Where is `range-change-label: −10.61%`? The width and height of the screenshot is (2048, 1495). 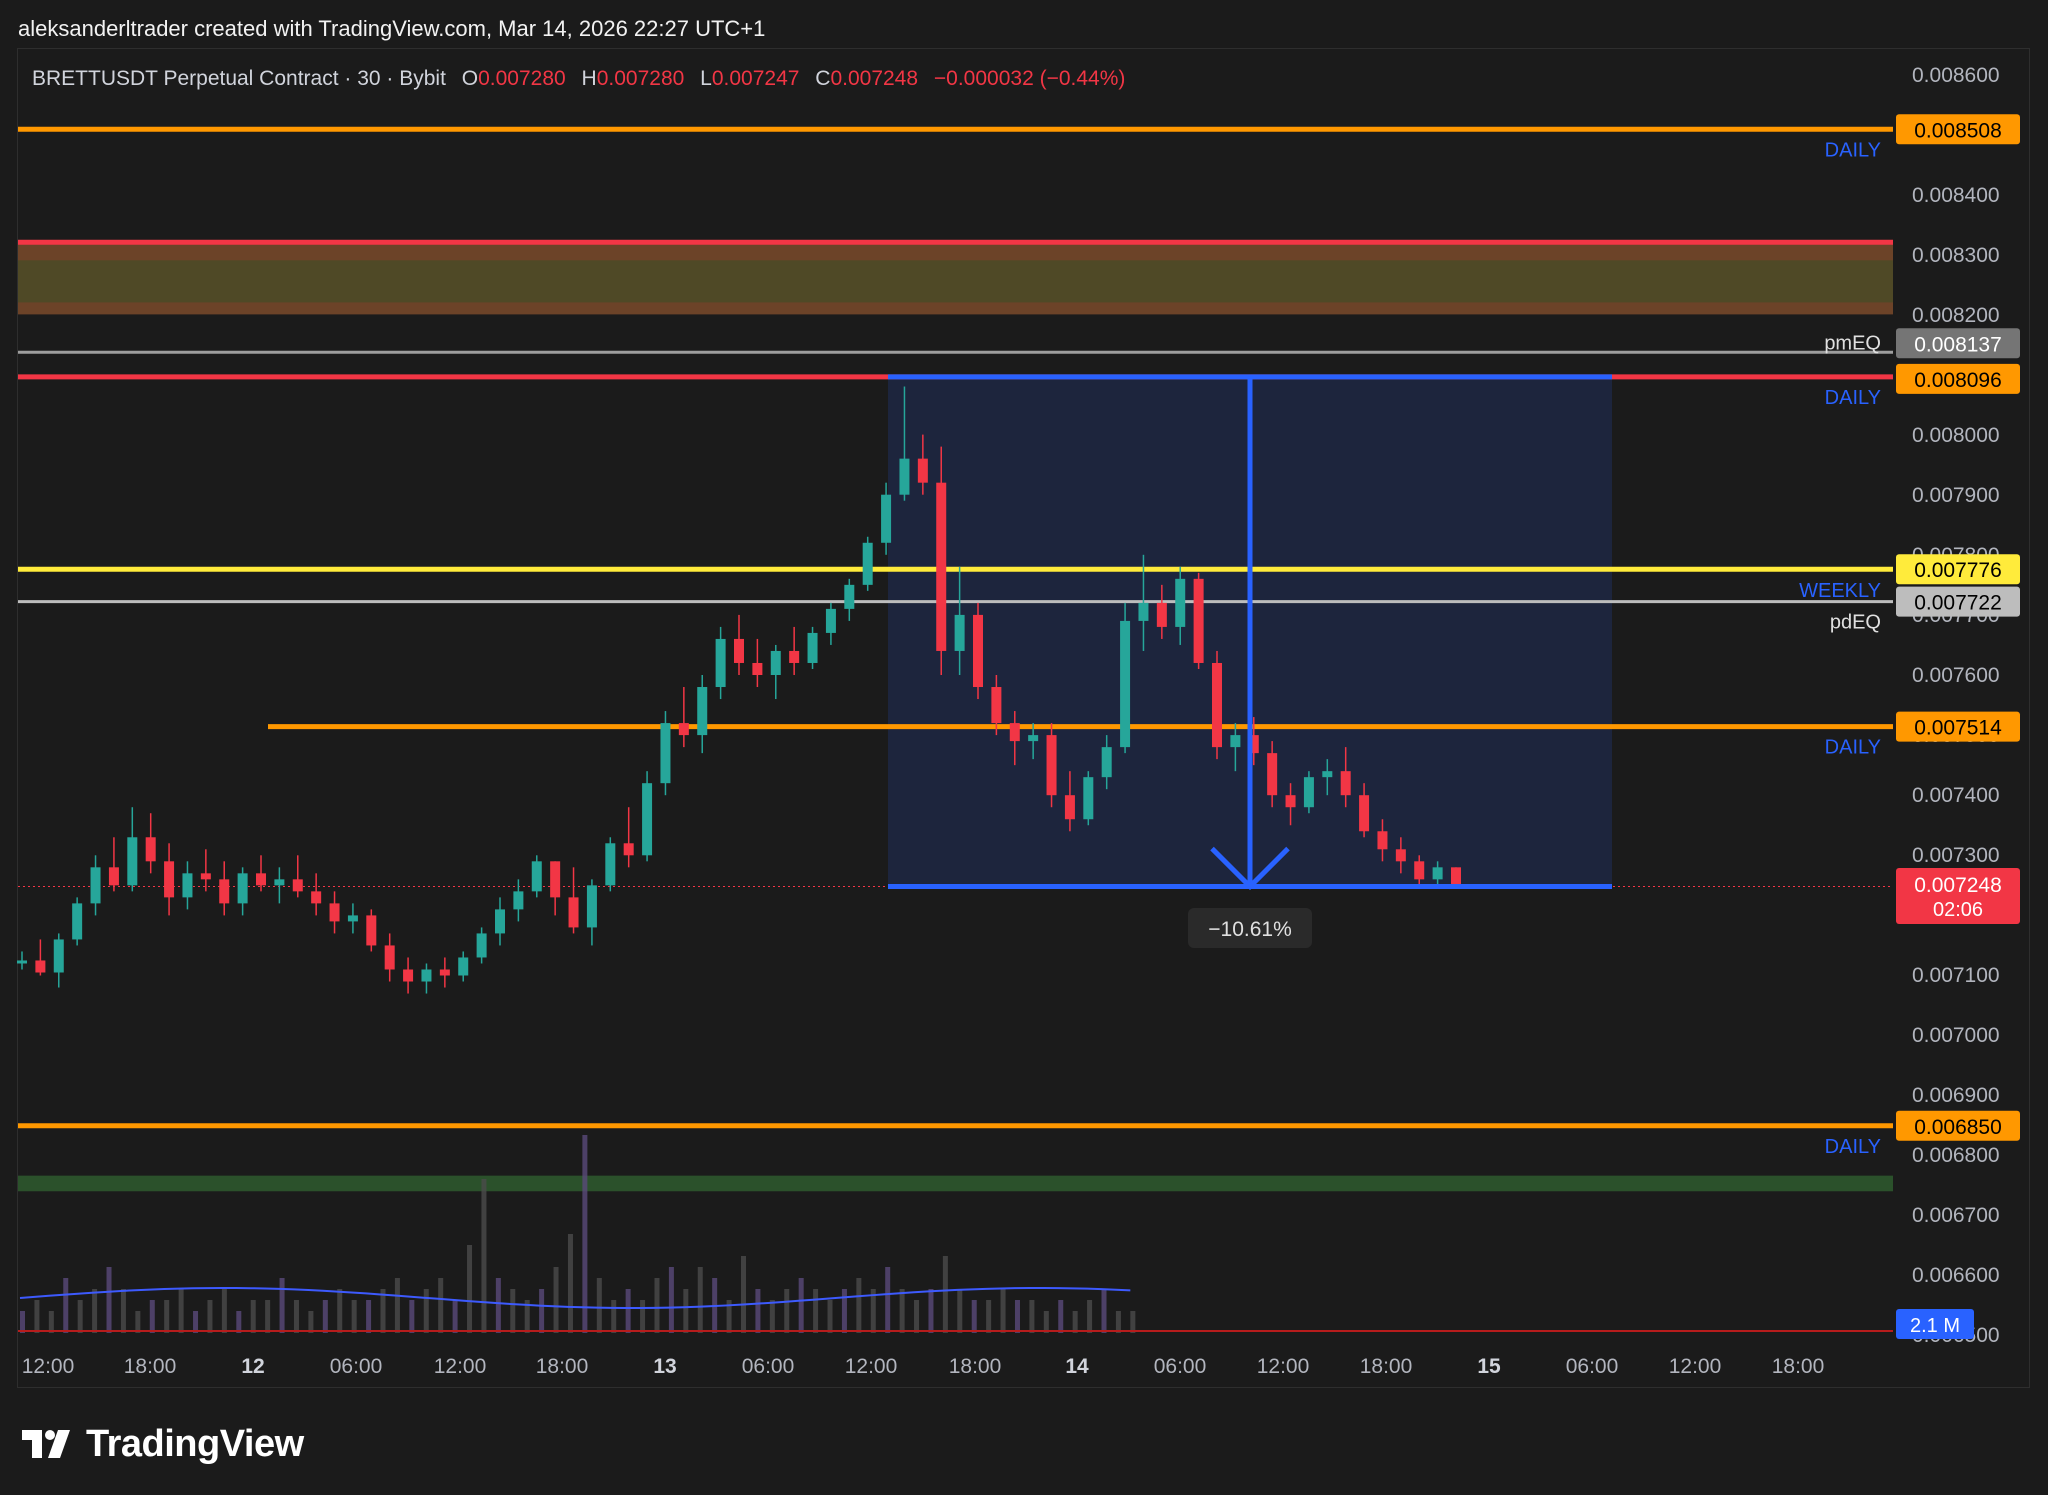 range-change-label: −10.61% is located at coordinates (1250, 929).